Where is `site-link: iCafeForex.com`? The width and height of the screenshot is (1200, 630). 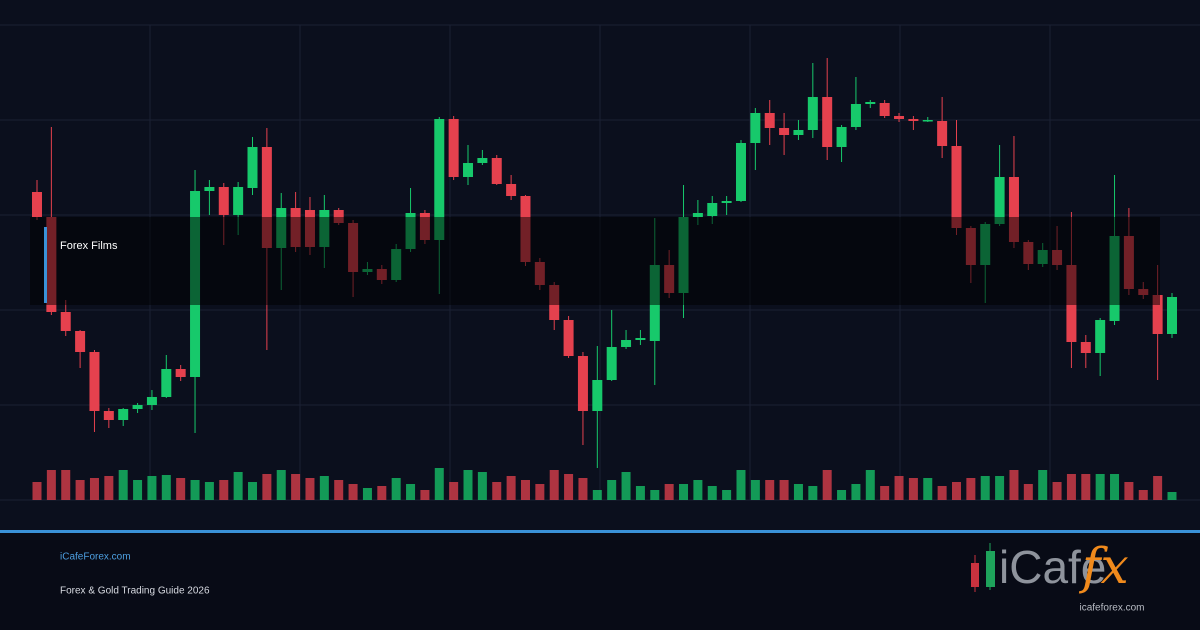 site-link: iCafeForex.com is located at coordinates (95, 557).